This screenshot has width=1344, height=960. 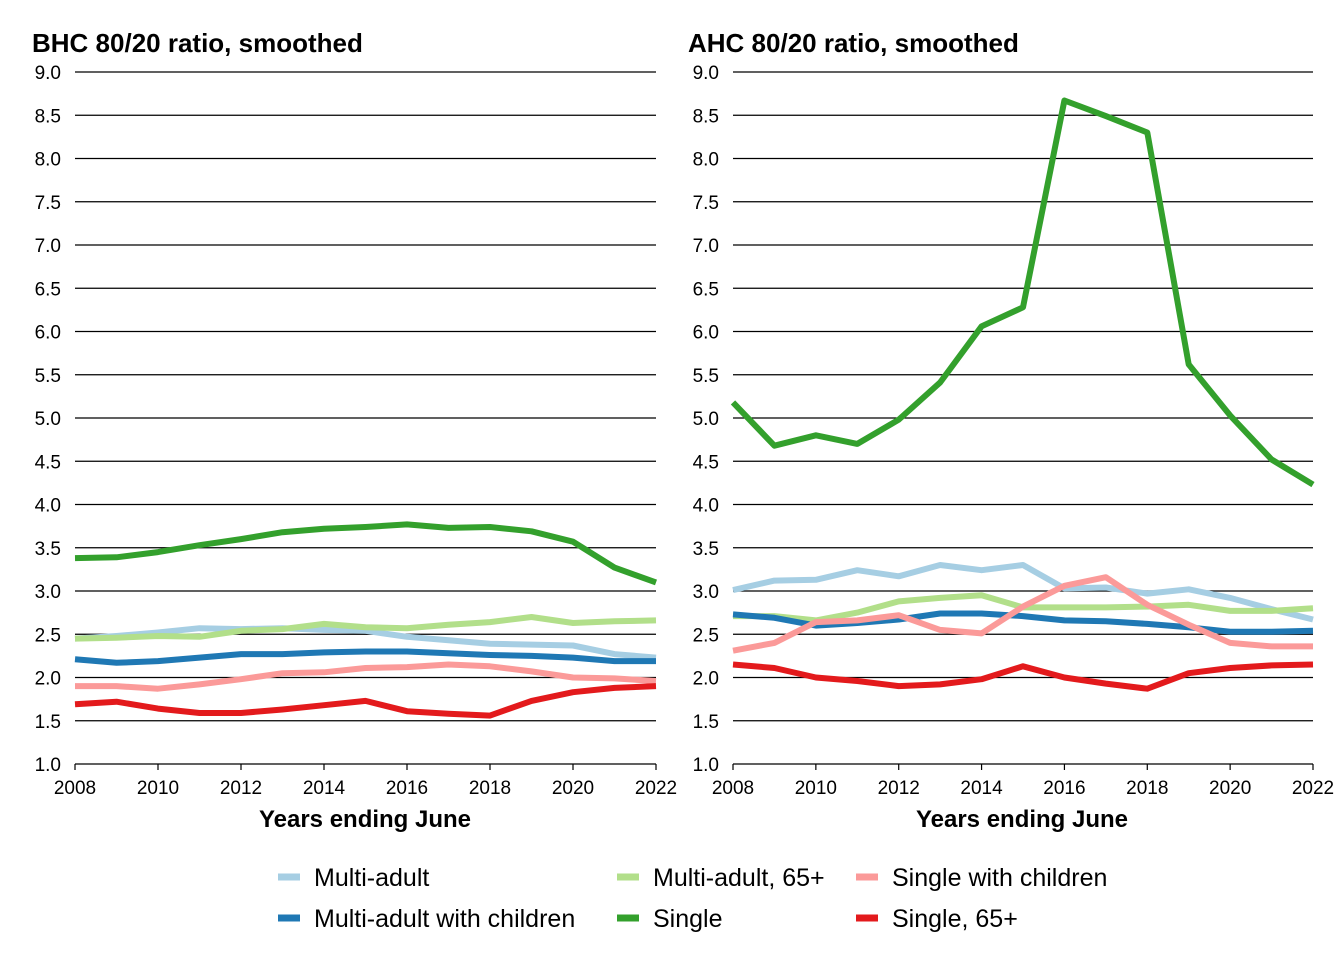 What do you see at coordinates (999, 878) in the screenshot?
I see `legend-label-single-with-children: Single with children` at bounding box center [999, 878].